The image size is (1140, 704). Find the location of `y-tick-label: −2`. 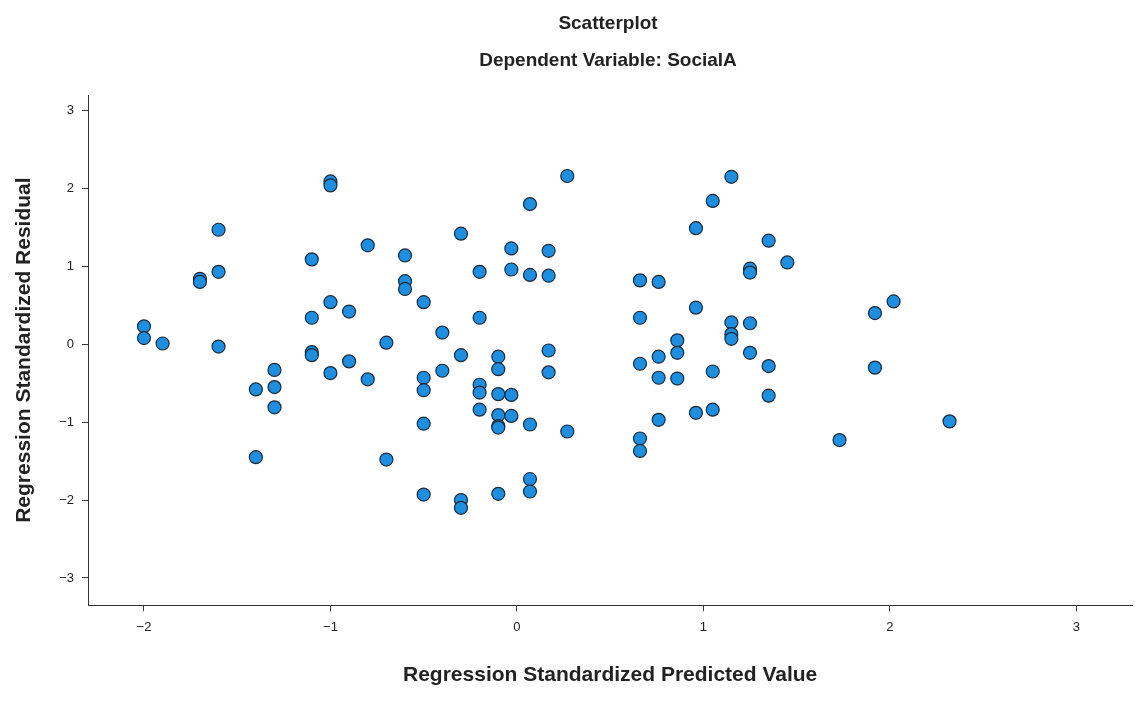

y-tick-label: −2 is located at coordinates (67, 499).